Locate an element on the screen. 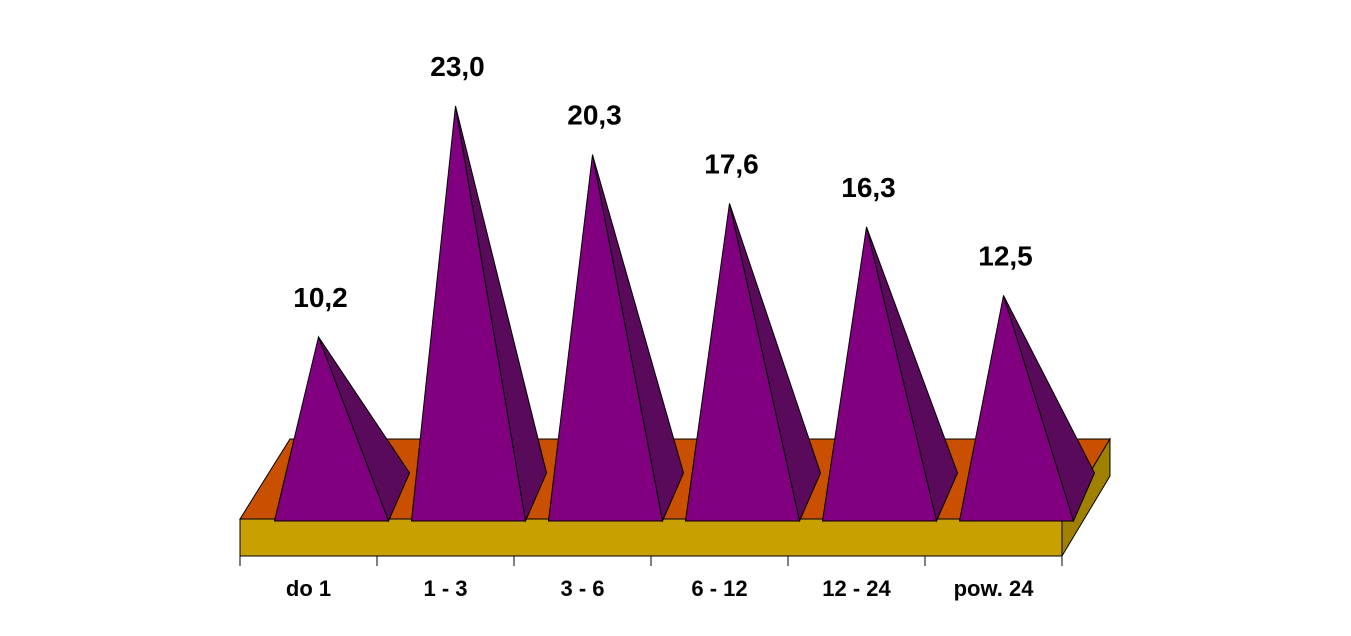 This screenshot has width=1351, height=636. x-tick-label: 12 - 24 is located at coordinates (856, 588).